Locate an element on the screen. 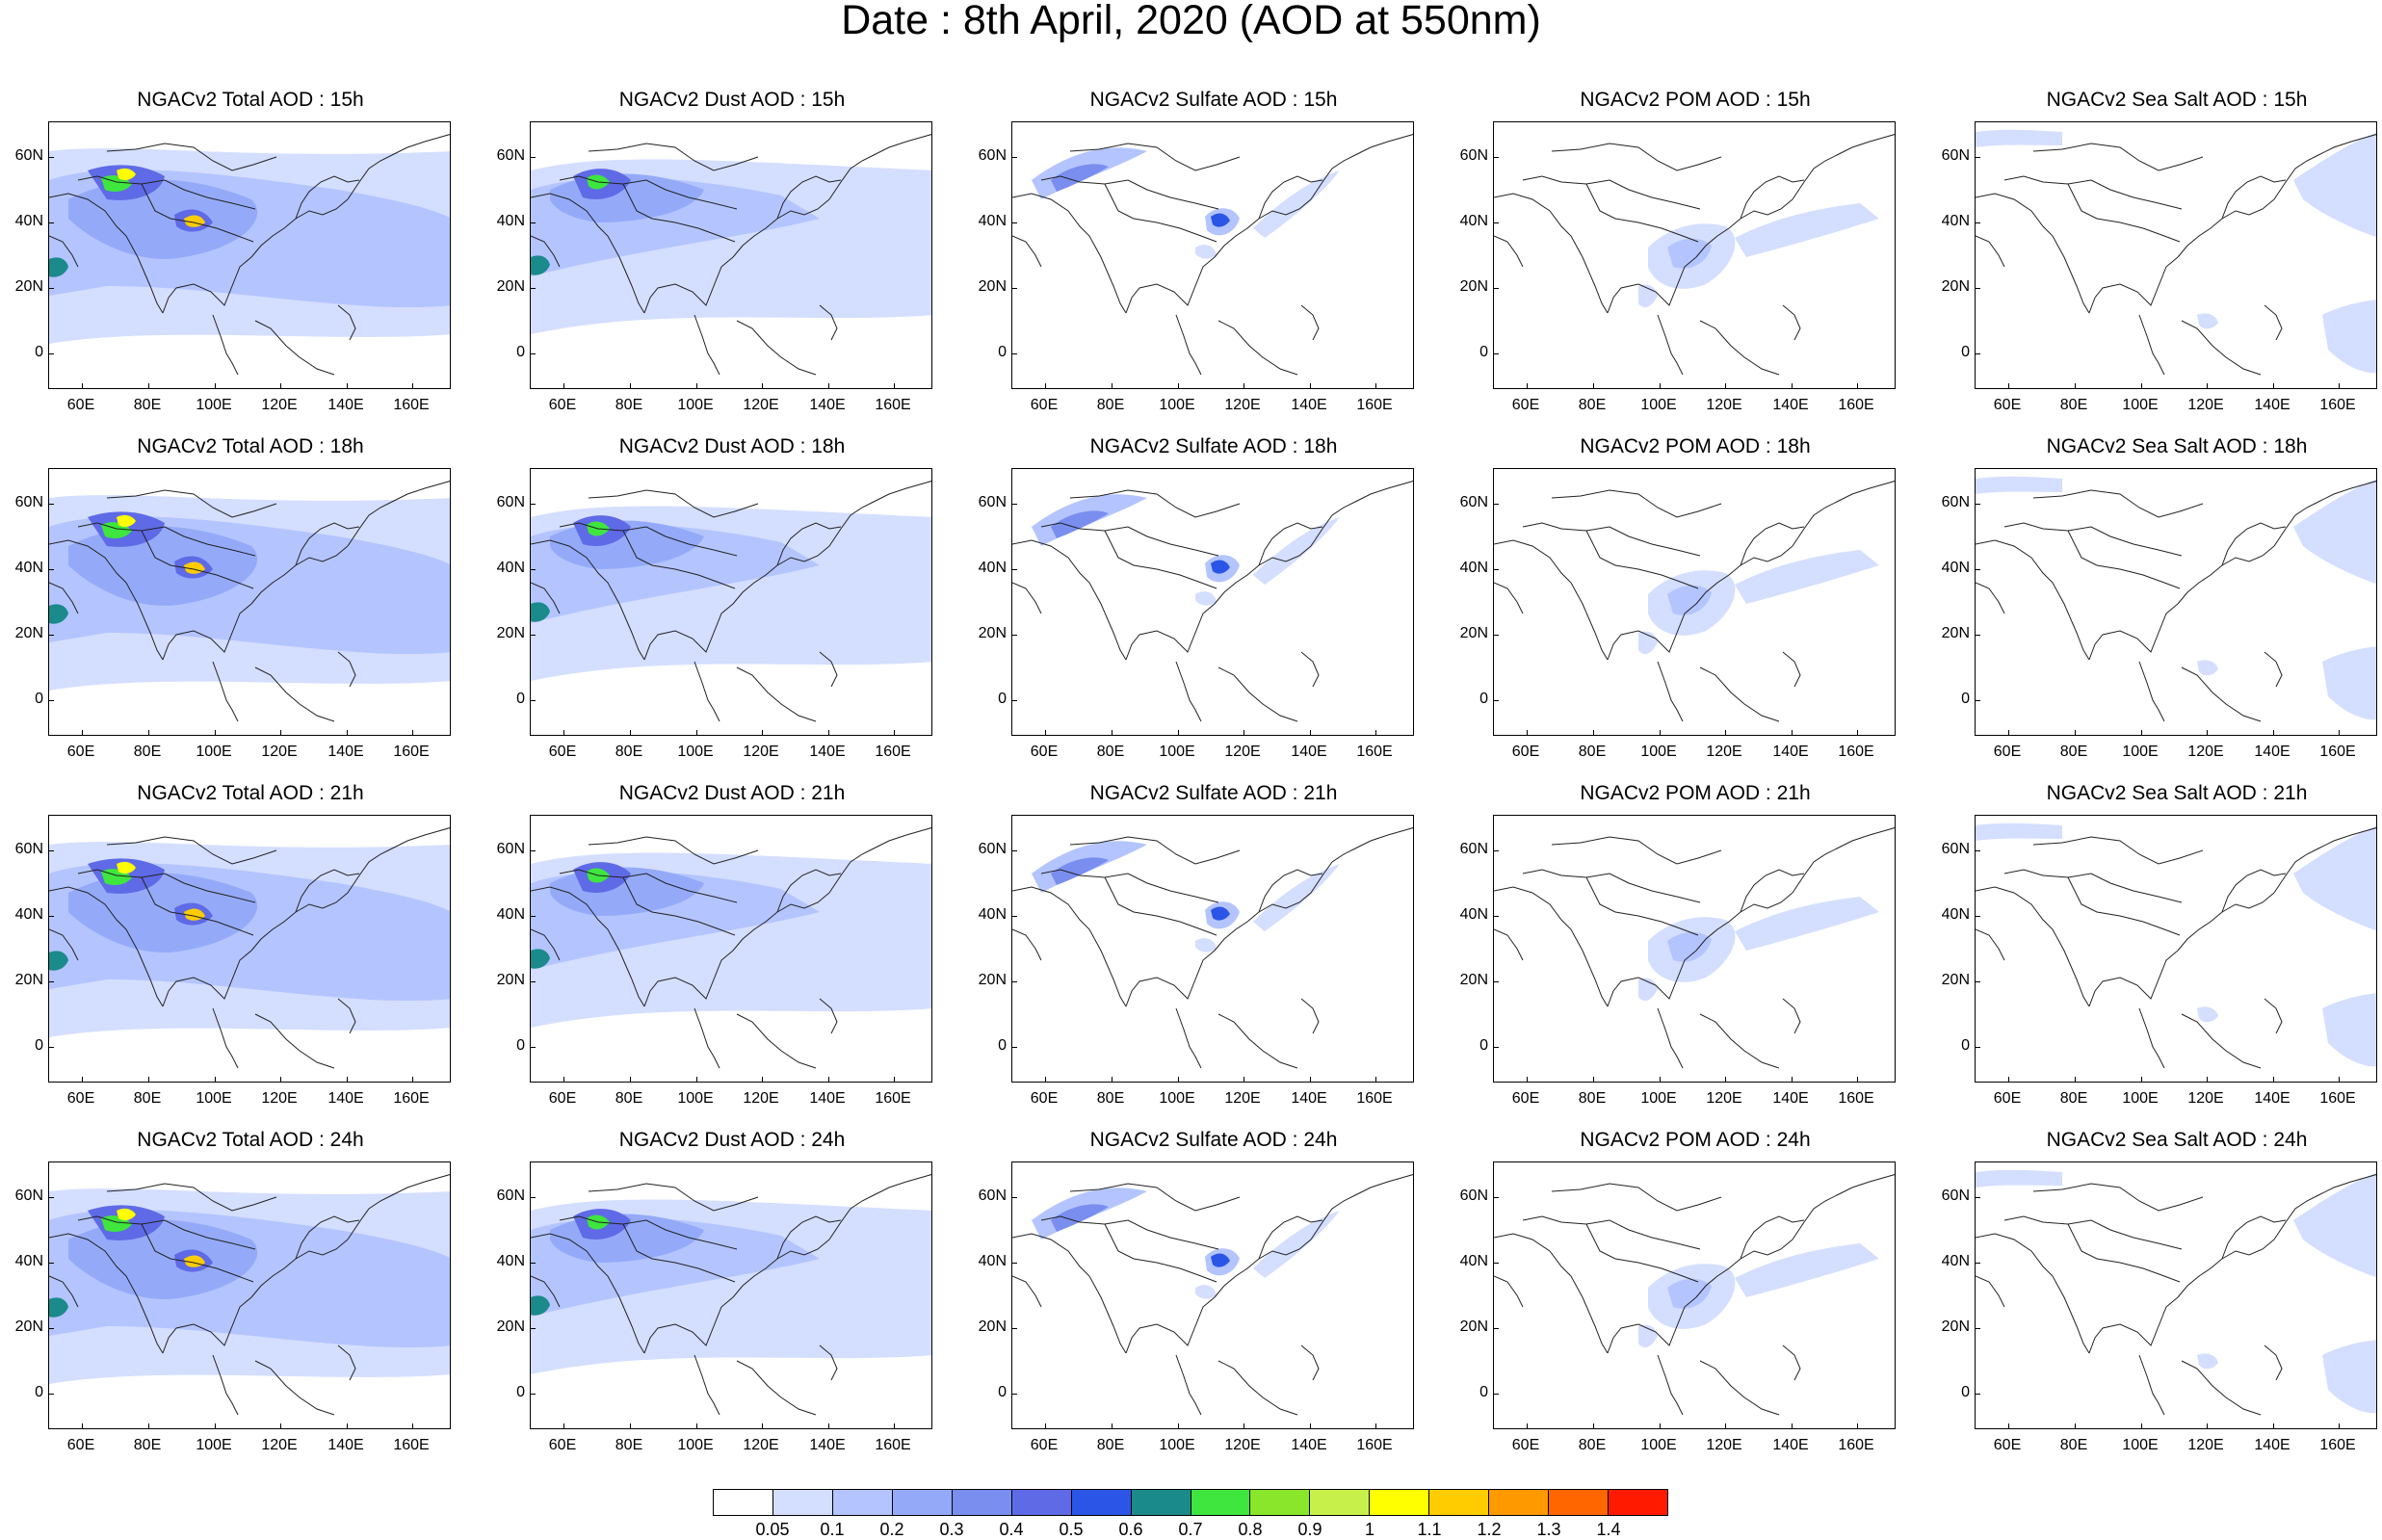 The width and height of the screenshot is (2382, 1540). panel-title: NGACv2 Sulfate AOD : 15h is located at coordinates (1213, 100).